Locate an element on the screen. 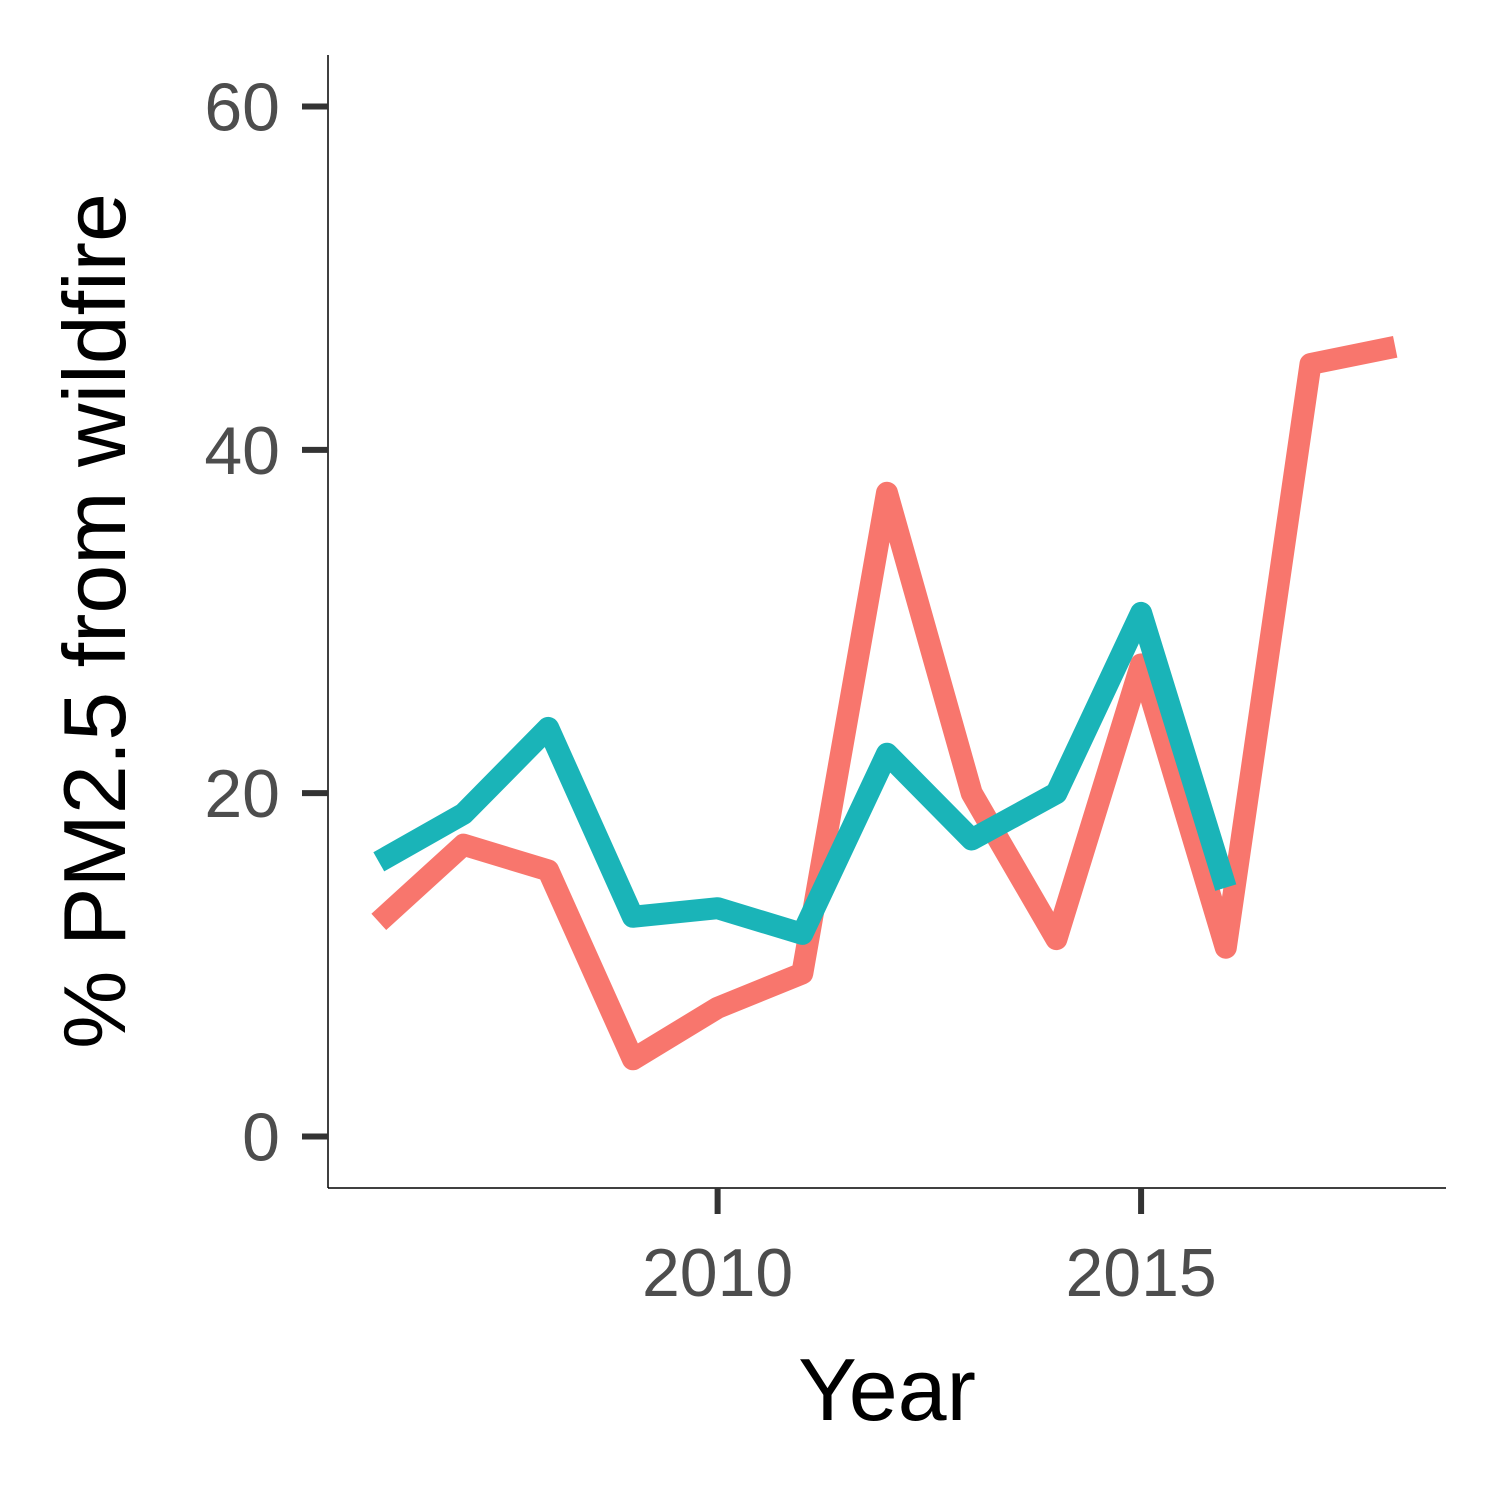  y-axis-ticks: 0 20 40 60 is located at coordinates (266, 623).